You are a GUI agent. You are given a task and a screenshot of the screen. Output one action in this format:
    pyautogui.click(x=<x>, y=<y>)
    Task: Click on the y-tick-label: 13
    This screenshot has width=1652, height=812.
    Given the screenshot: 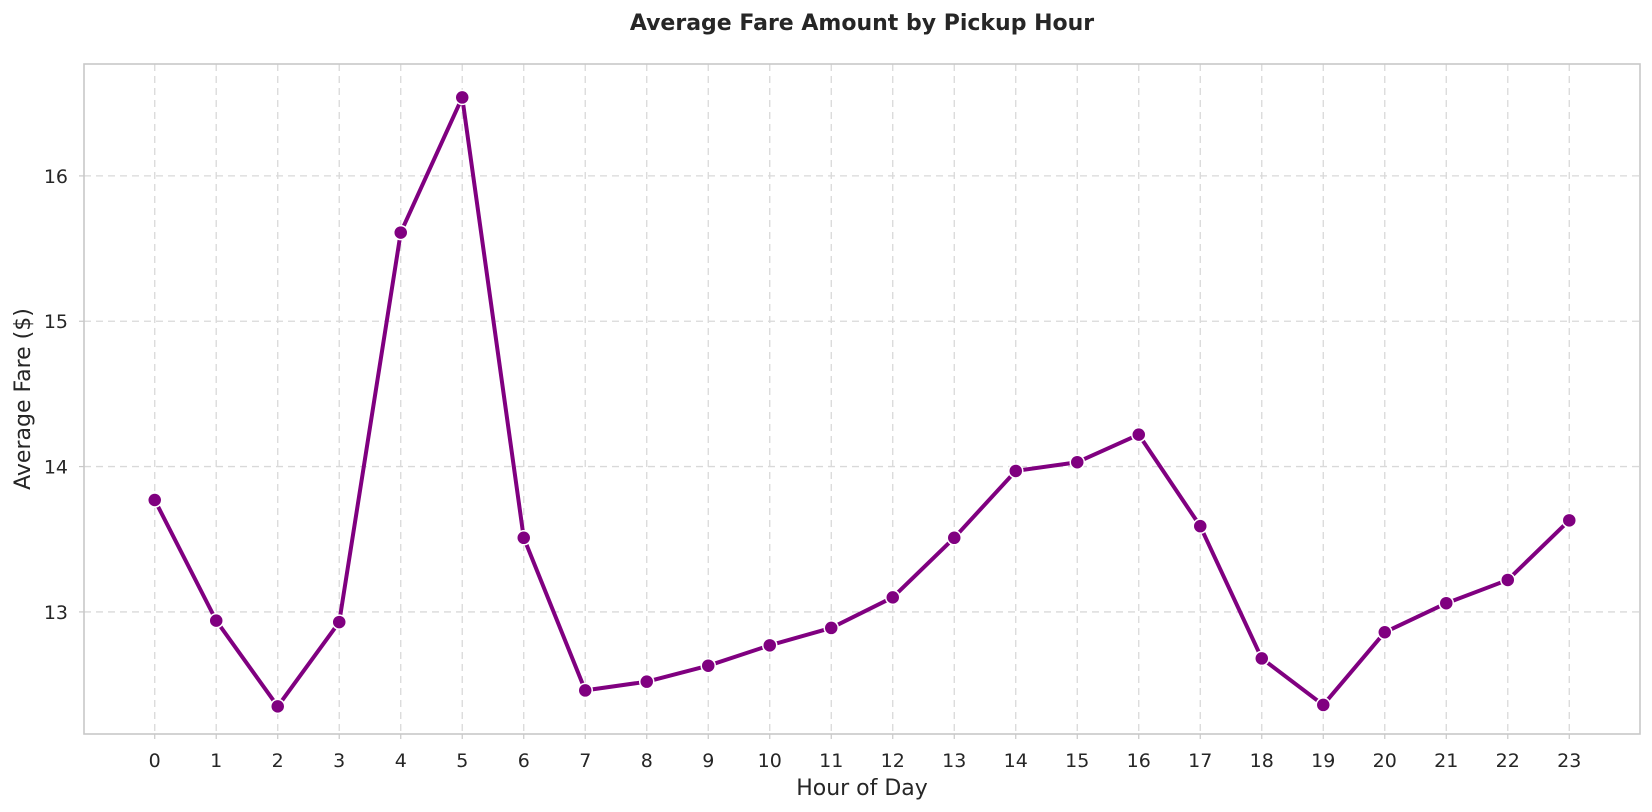 What is the action you would take?
    pyautogui.click(x=56, y=613)
    